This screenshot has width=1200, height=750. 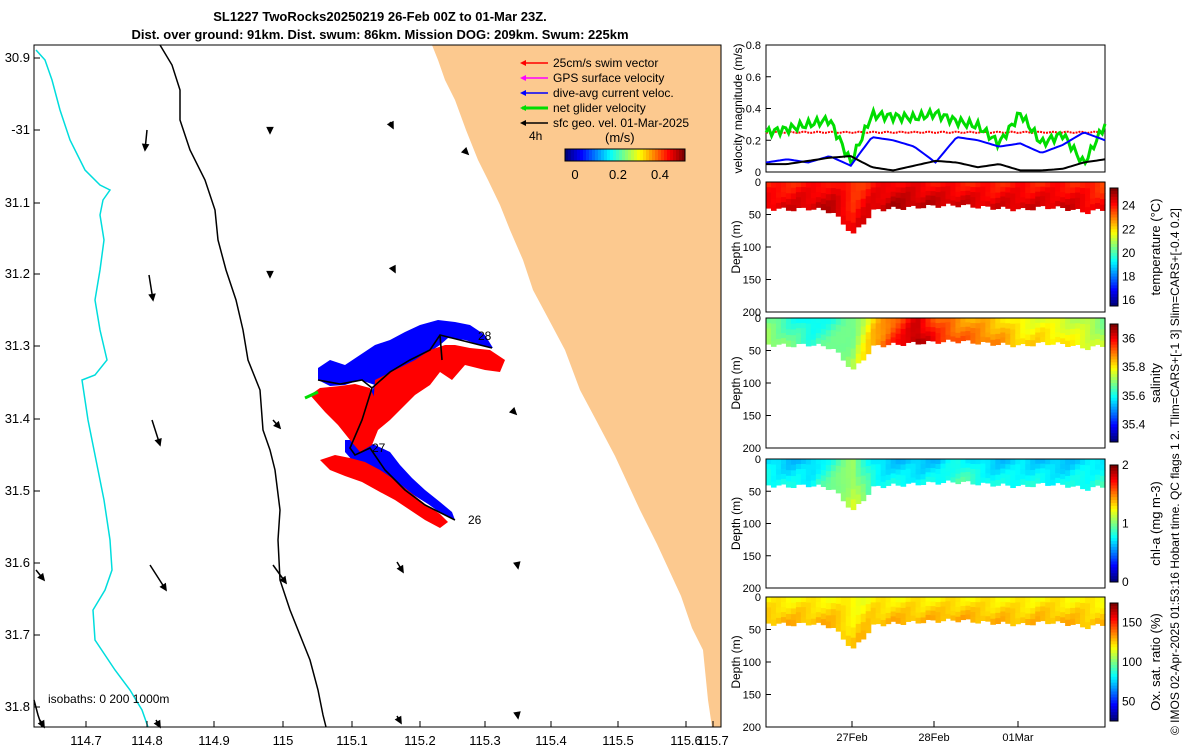 I want to click on colorbar-tick-label: 2, so click(x=1125, y=465).